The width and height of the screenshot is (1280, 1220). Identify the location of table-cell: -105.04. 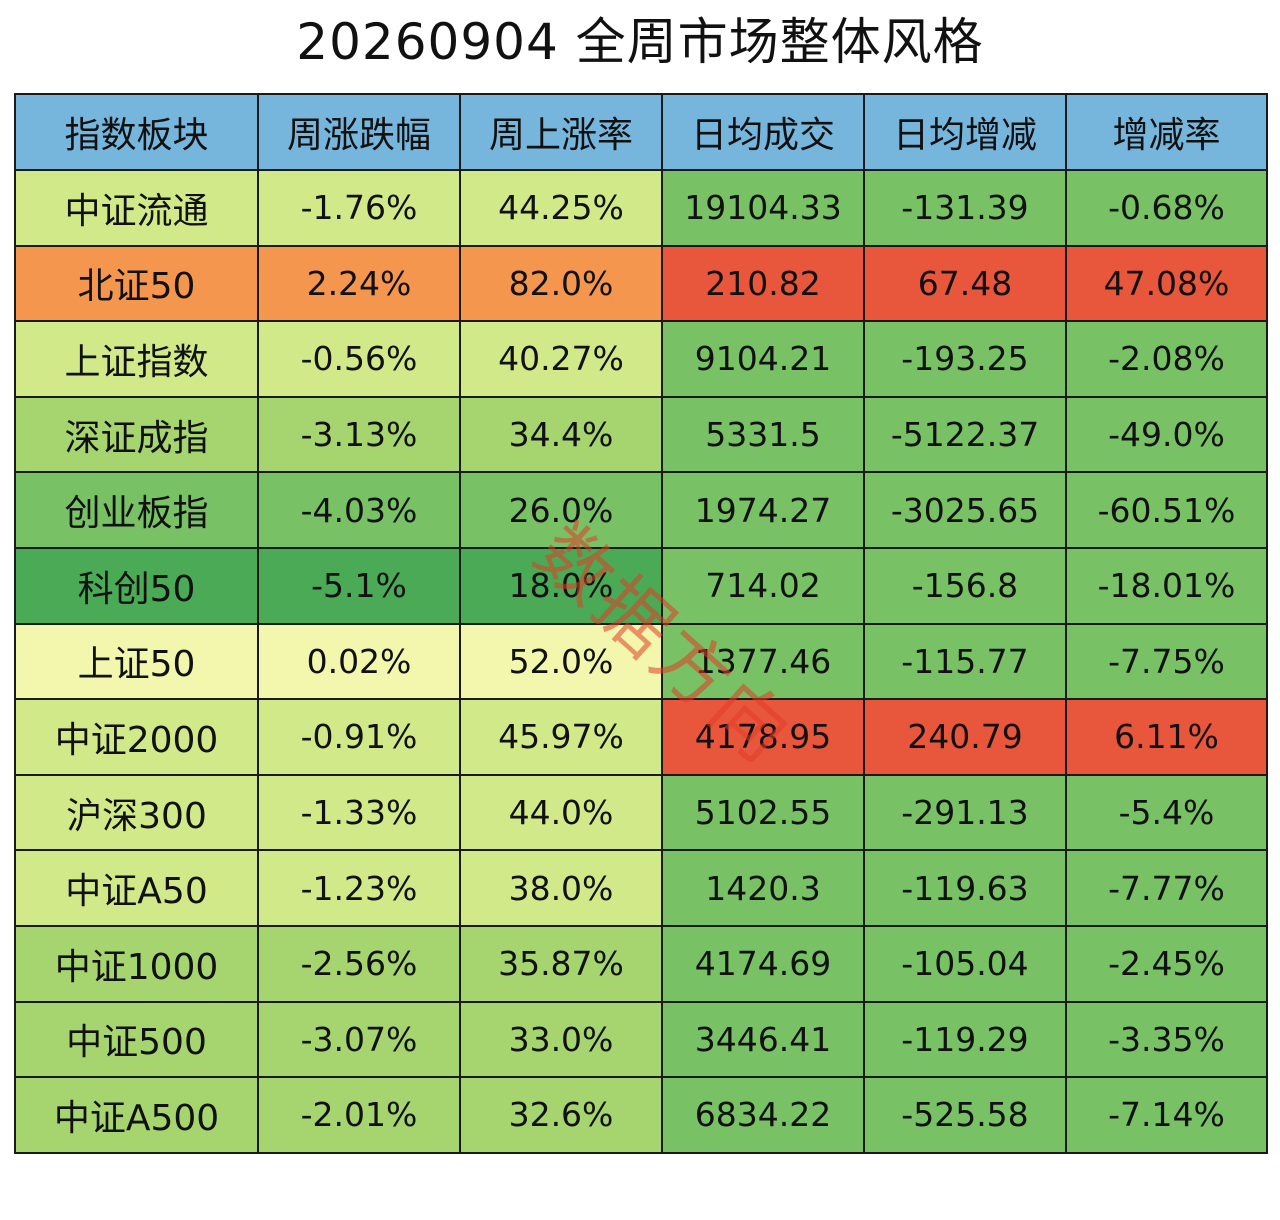
(965, 963).